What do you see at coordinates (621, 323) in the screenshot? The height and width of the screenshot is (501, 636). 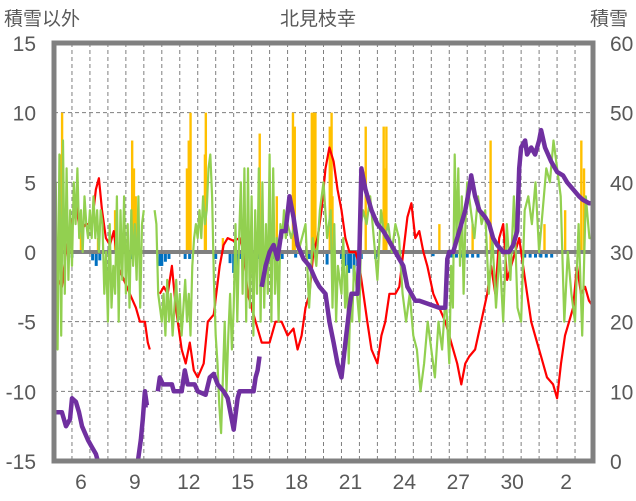 I see `right-tick-label: 20` at bounding box center [621, 323].